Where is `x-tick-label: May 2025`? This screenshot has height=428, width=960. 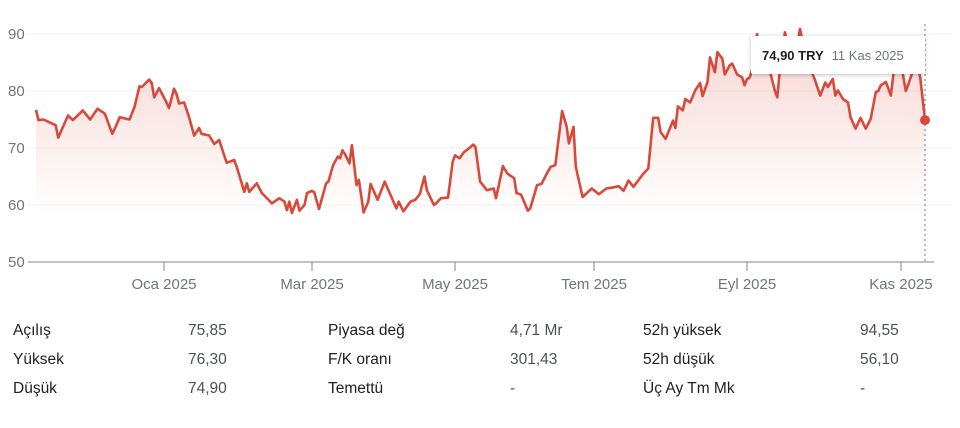 x-tick-label: May 2025 is located at coordinates (455, 284).